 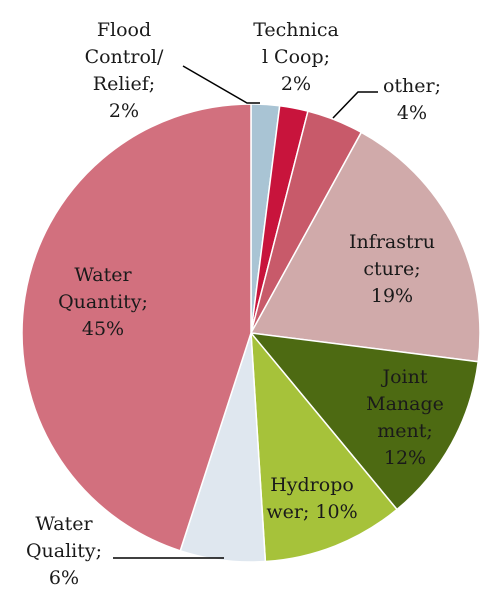 What do you see at coordinates (405, 404) in the screenshot?
I see `slice-label-line: Manage` at bounding box center [405, 404].